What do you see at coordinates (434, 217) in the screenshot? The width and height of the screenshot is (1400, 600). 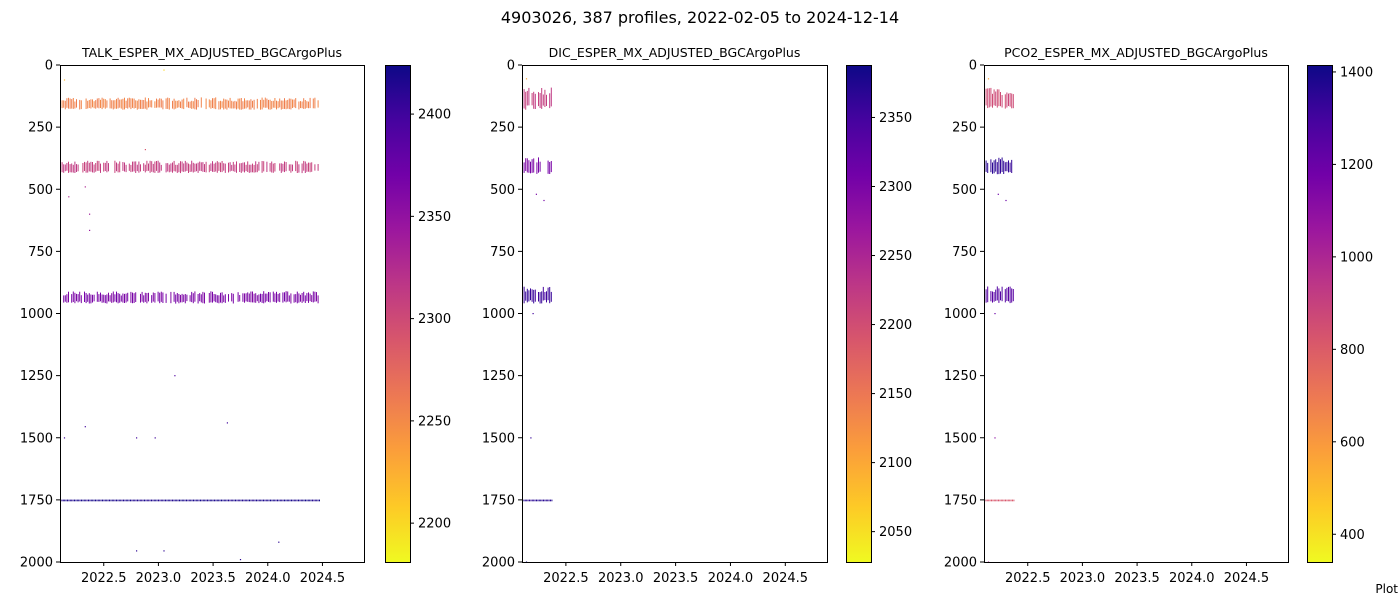 I see `colorbar-tick-label: 2350` at bounding box center [434, 217].